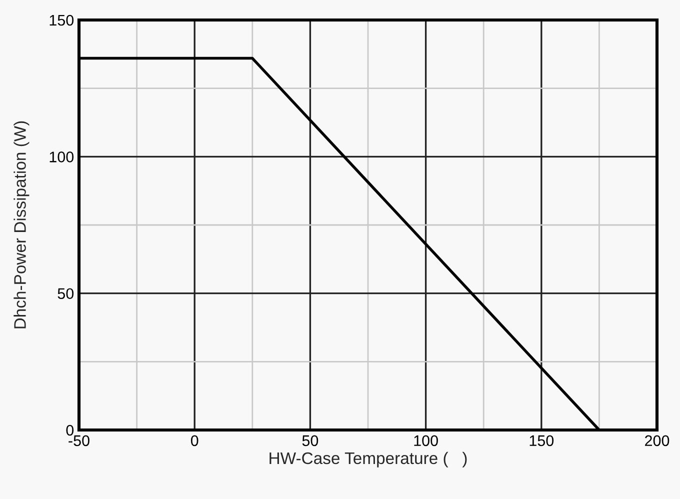 The width and height of the screenshot is (680, 499). I want to click on y-axis-title: Dhch-Power Dissipation (W), so click(22, 224).